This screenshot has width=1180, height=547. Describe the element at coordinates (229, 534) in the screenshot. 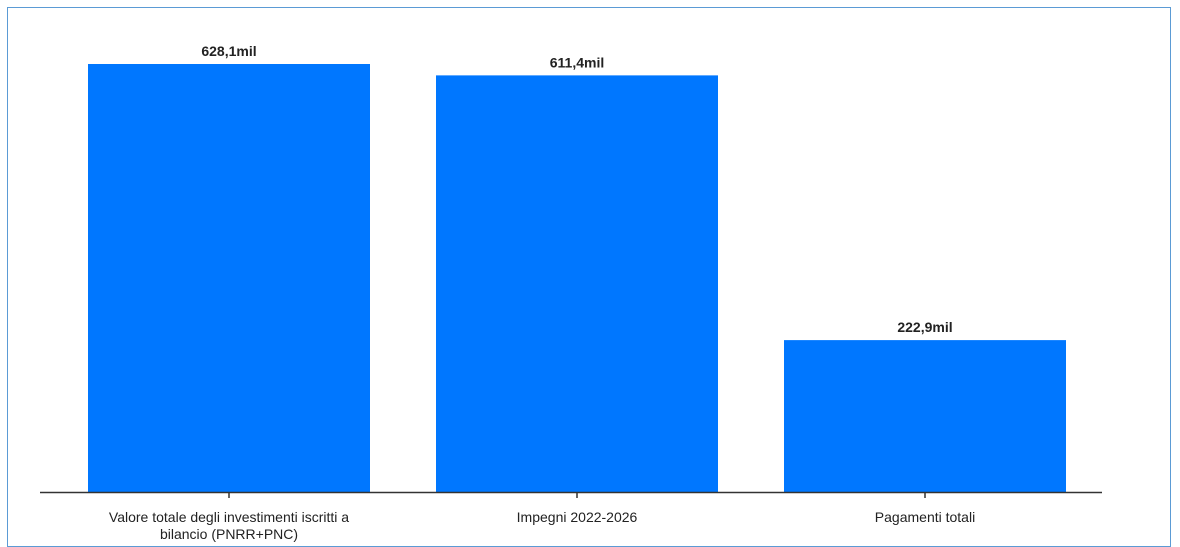

I see `x-axis-tick-label: bilancio (PNRR+PNC)` at that location.